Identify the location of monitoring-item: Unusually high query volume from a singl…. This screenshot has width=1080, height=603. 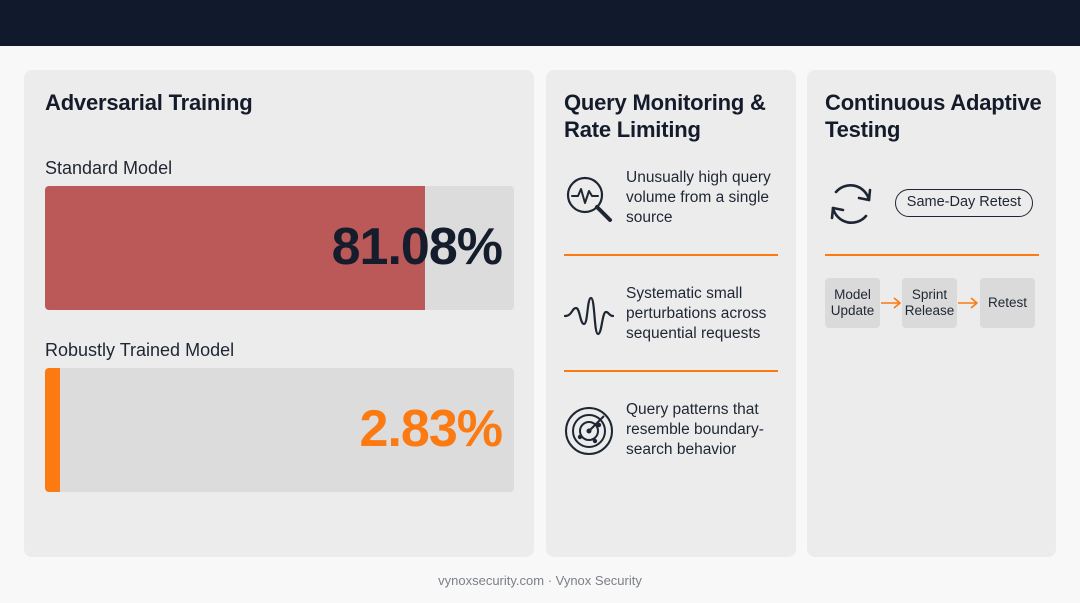
(671, 203).